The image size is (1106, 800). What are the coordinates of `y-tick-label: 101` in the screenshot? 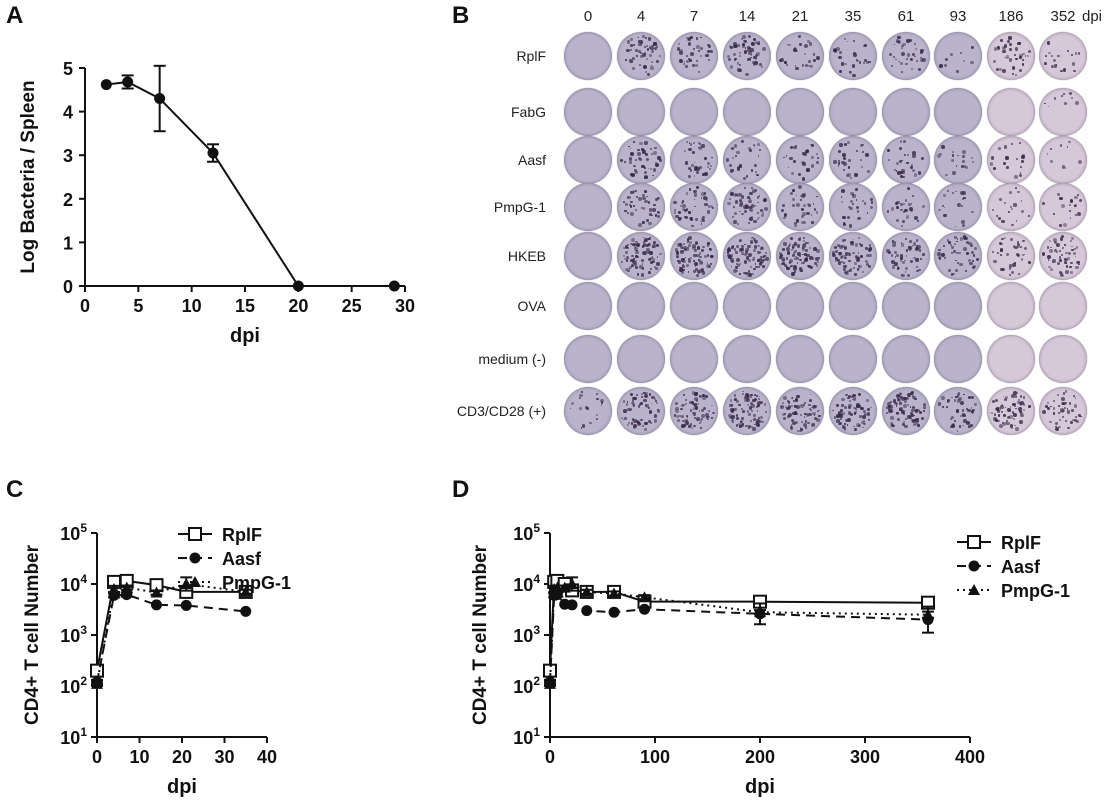 It's located at (526, 736).